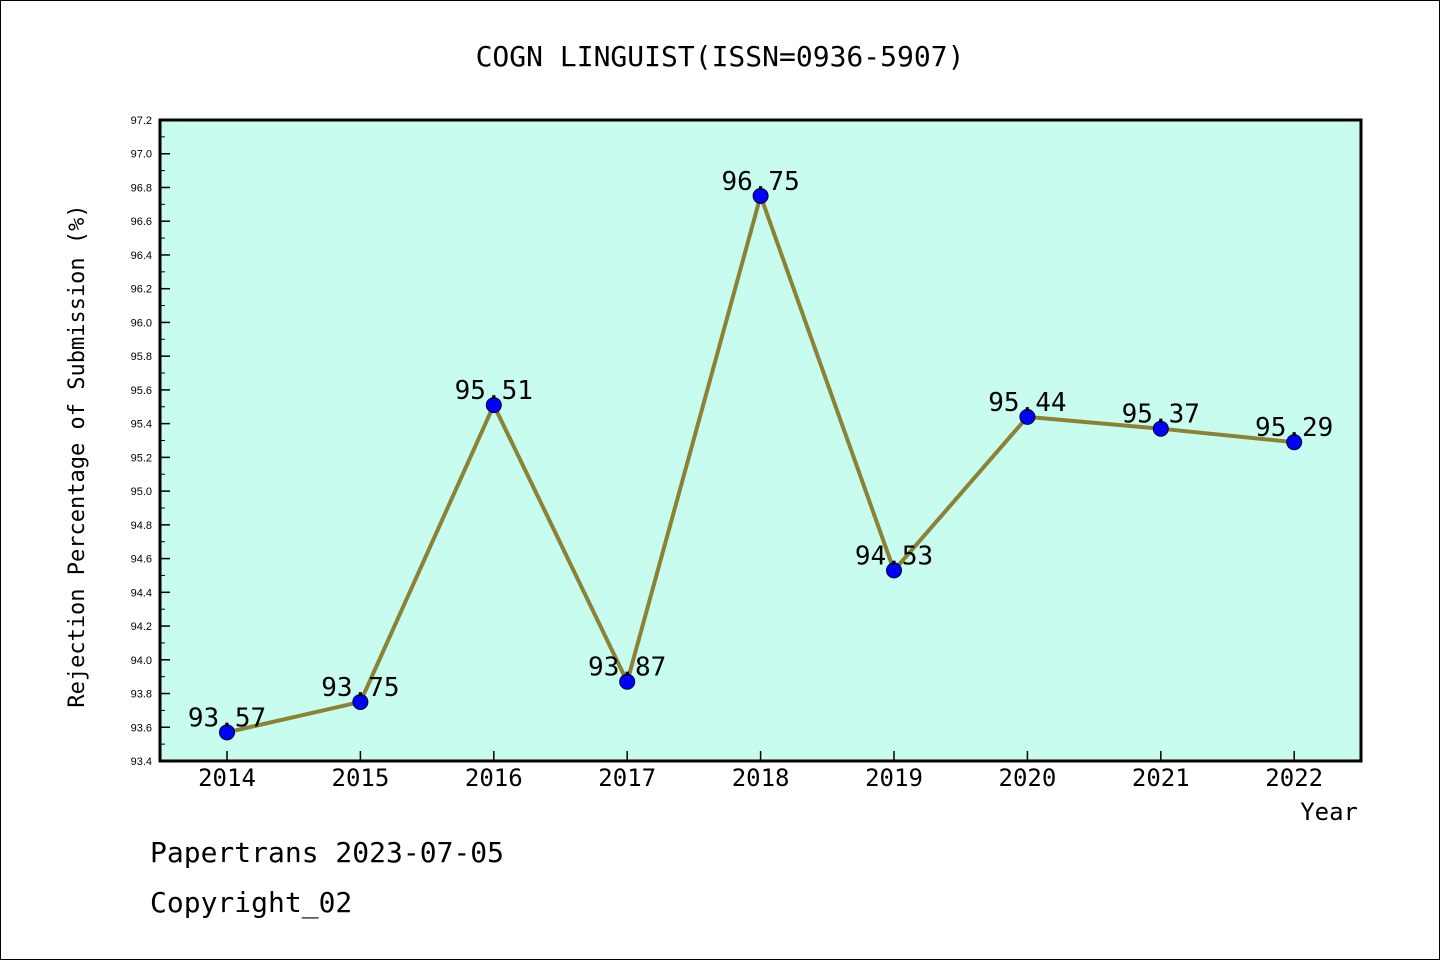 This screenshot has width=1440, height=960. What do you see at coordinates (141, 627) in the screenshot?
I see `y-tick-label: 94.2` at bounding box center [141, 627].